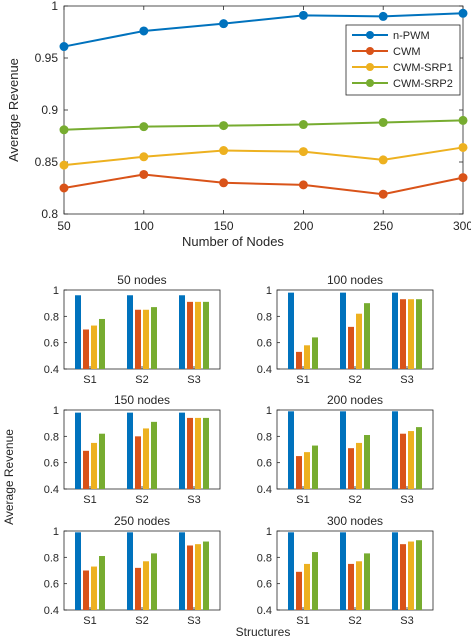 The height and width of the screenshot is (641, 471). What do you see at coordinates (303, 226) in the screenshot?
I see `x-tick-label: 200` at bounding box center [303, 226].